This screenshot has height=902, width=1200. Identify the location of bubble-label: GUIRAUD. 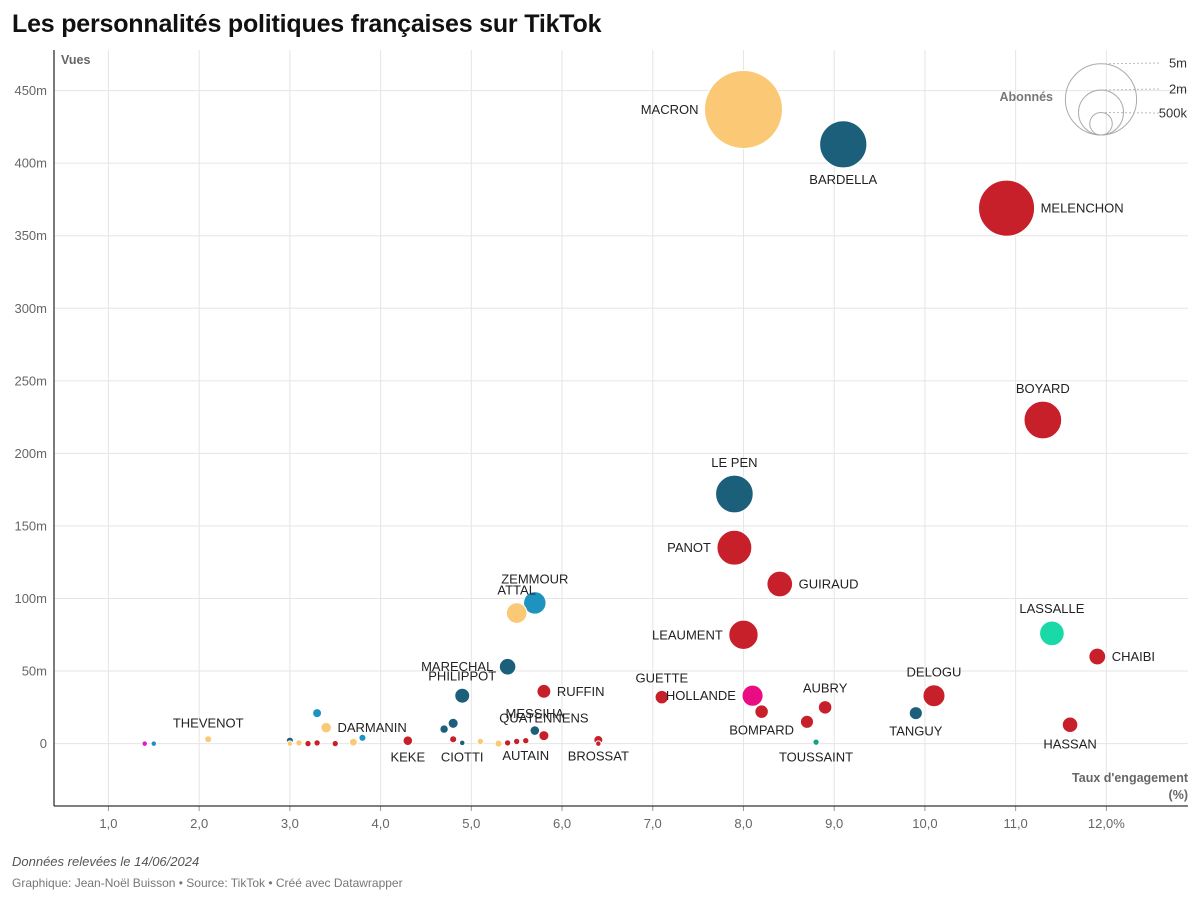
(829, 583).